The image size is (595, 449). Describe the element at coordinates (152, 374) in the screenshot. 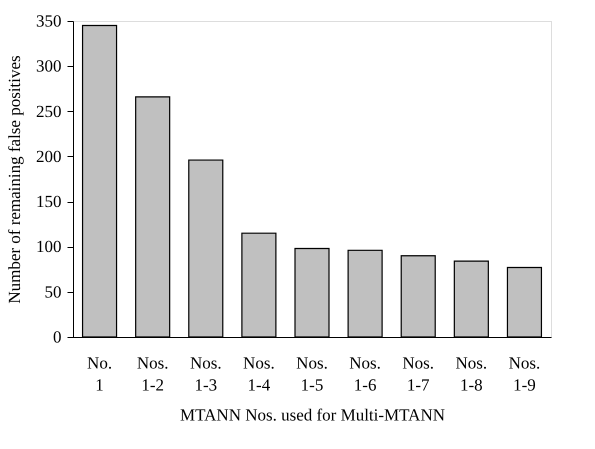

I see `x-tick-label: Nos. 1-2` at that location.